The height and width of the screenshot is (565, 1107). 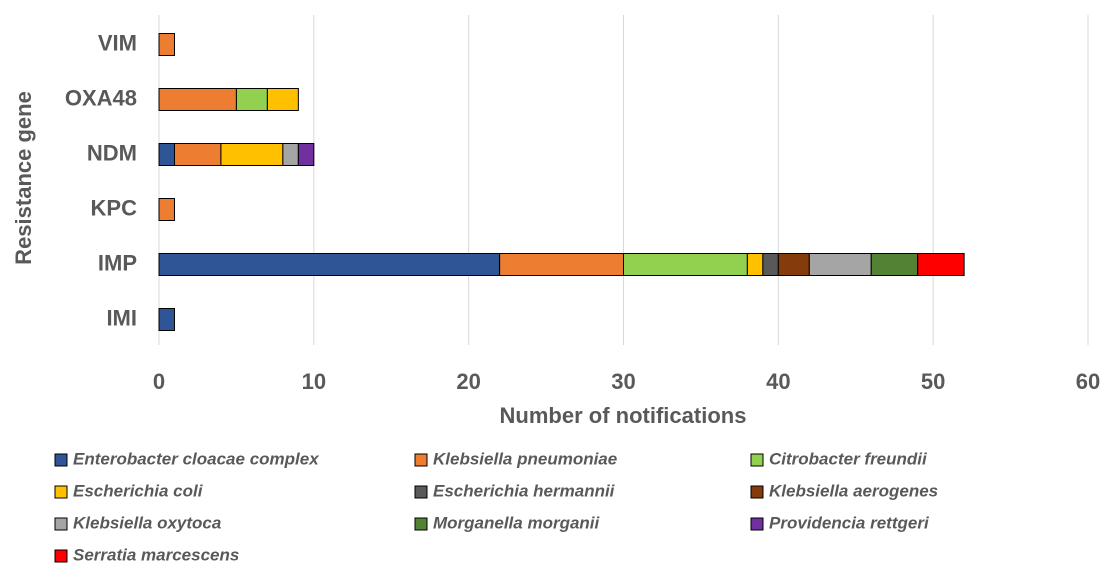 What do you see at coordinates (138, 490) in the screenshot?
I see `legend-label: Escherichia coli` at bounding box center [138, 490].